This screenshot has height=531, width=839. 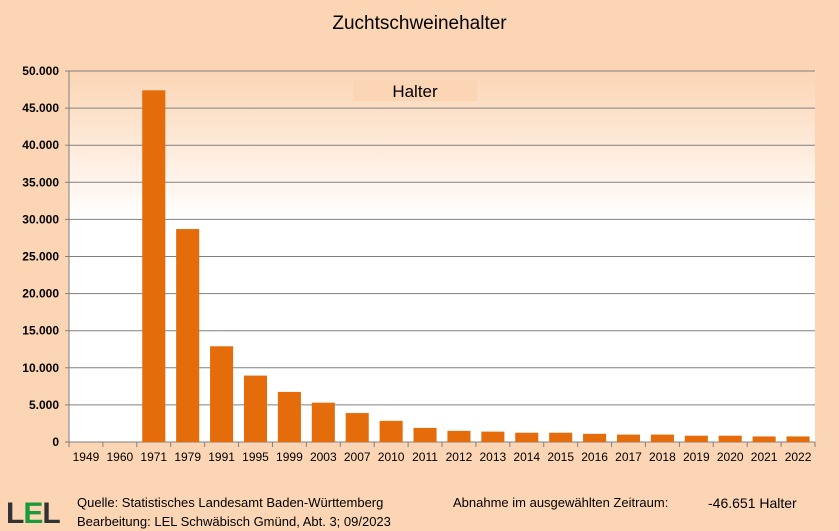 What do you see at coordinates (33, 513) in the screenshot?
I see `lel-logo: LEL` at bounding box center [33, 513].